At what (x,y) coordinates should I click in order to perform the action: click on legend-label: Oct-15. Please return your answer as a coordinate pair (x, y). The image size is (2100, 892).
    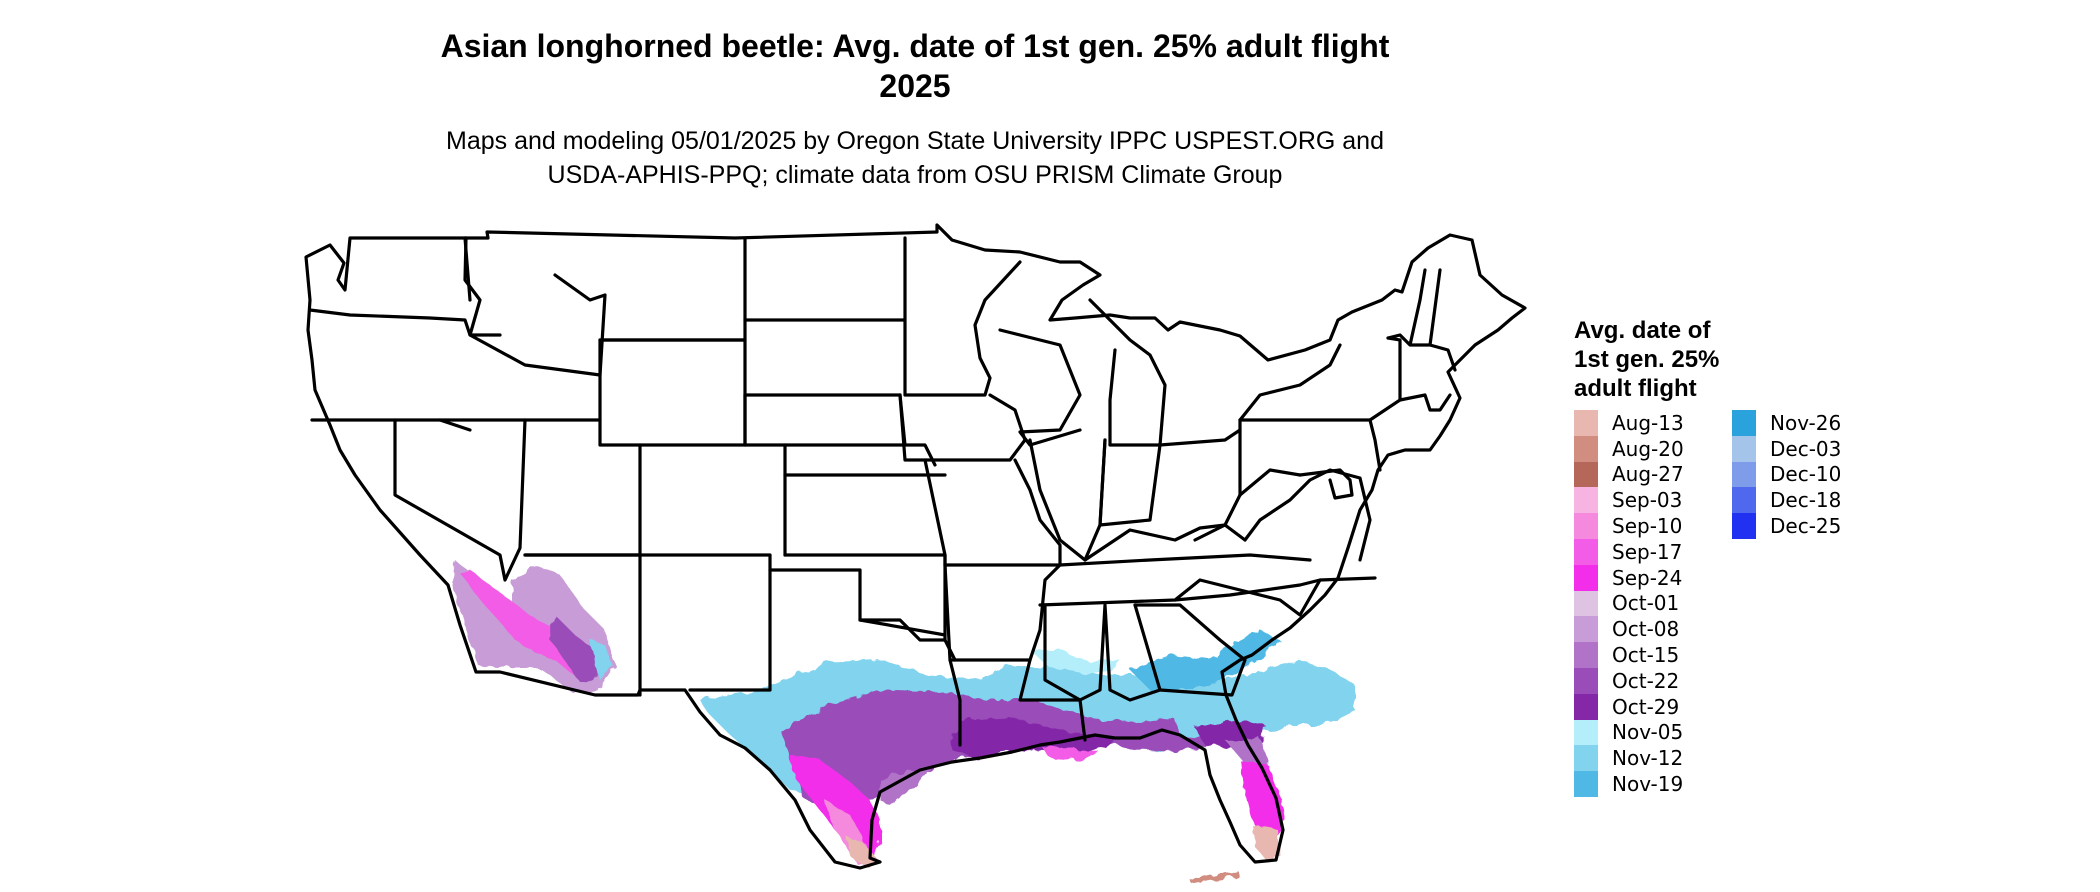
    Looking at the image, I should click on (1646, 655).